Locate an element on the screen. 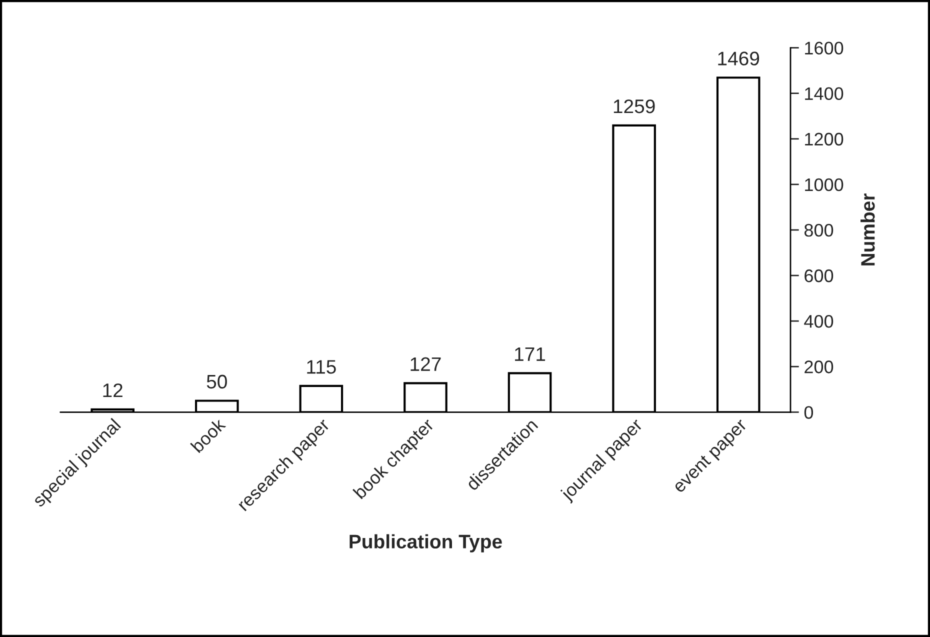 Image resolution: width=930 pixels, height=637 pixels. y-tick-label: 200 is located at coordinates (819, 367).